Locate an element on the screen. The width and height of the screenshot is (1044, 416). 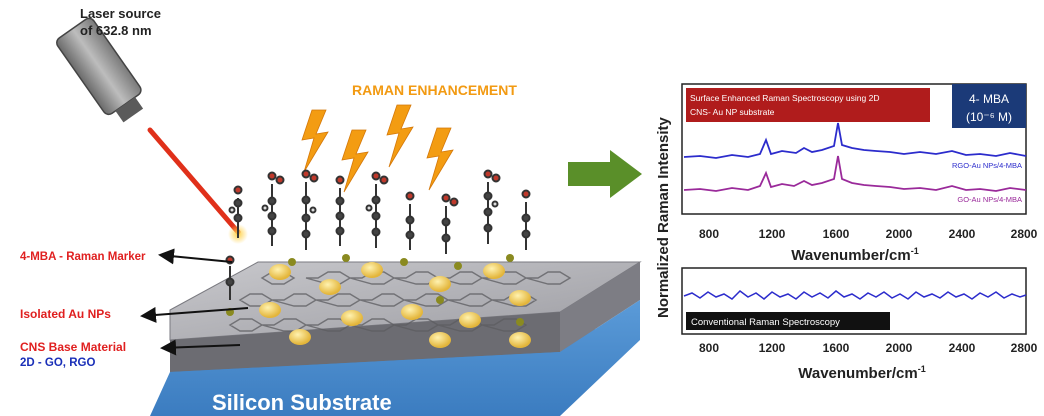
mba-molecules is located at coordinates (378, 234).